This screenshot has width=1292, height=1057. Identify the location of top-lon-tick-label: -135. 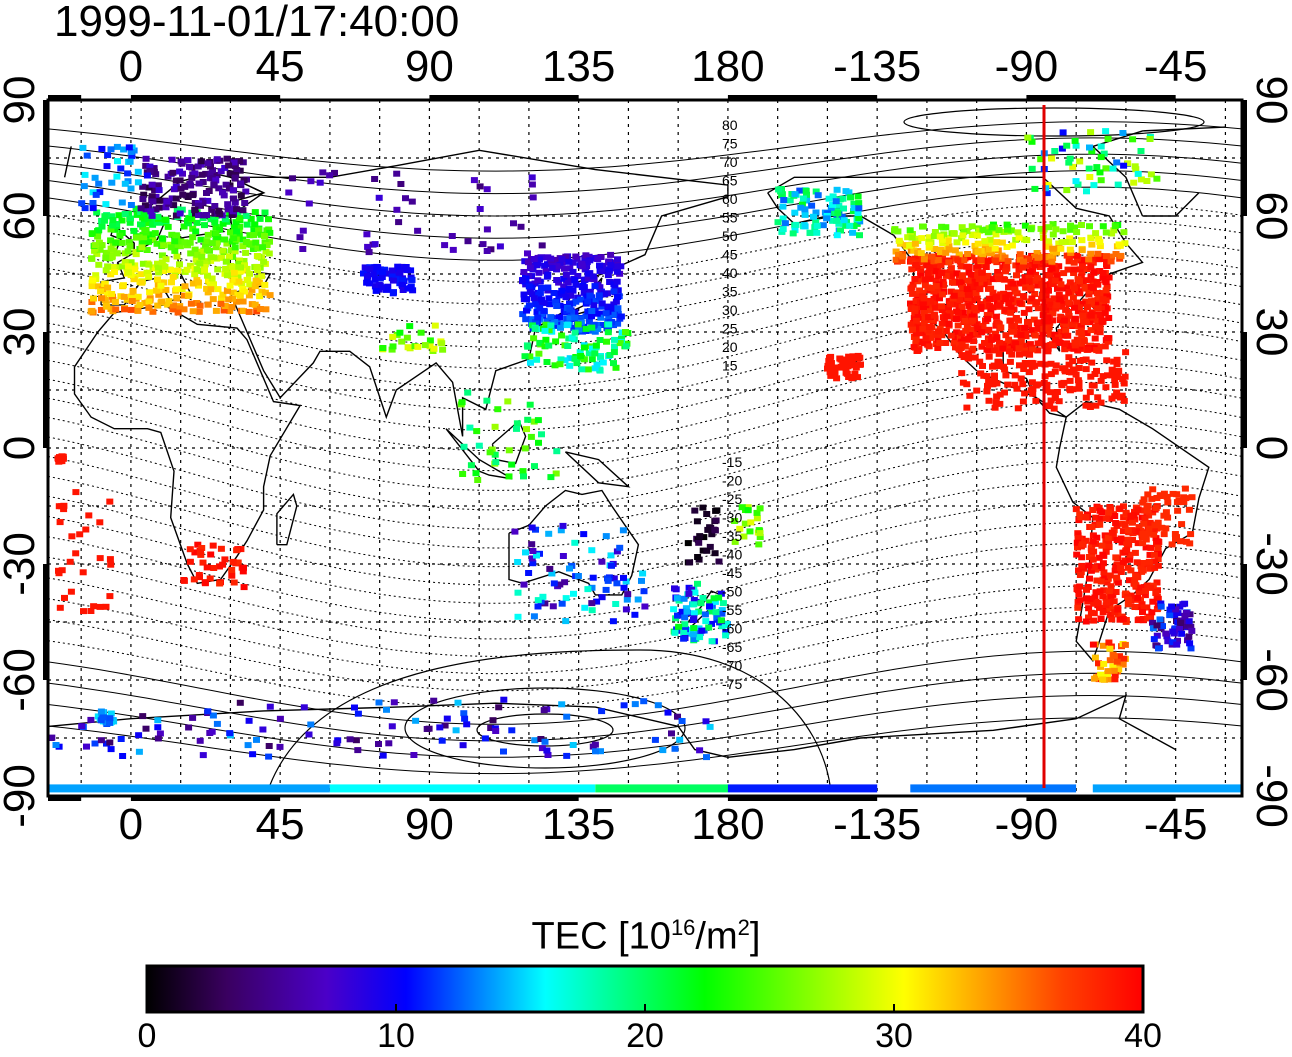
(877, 66).